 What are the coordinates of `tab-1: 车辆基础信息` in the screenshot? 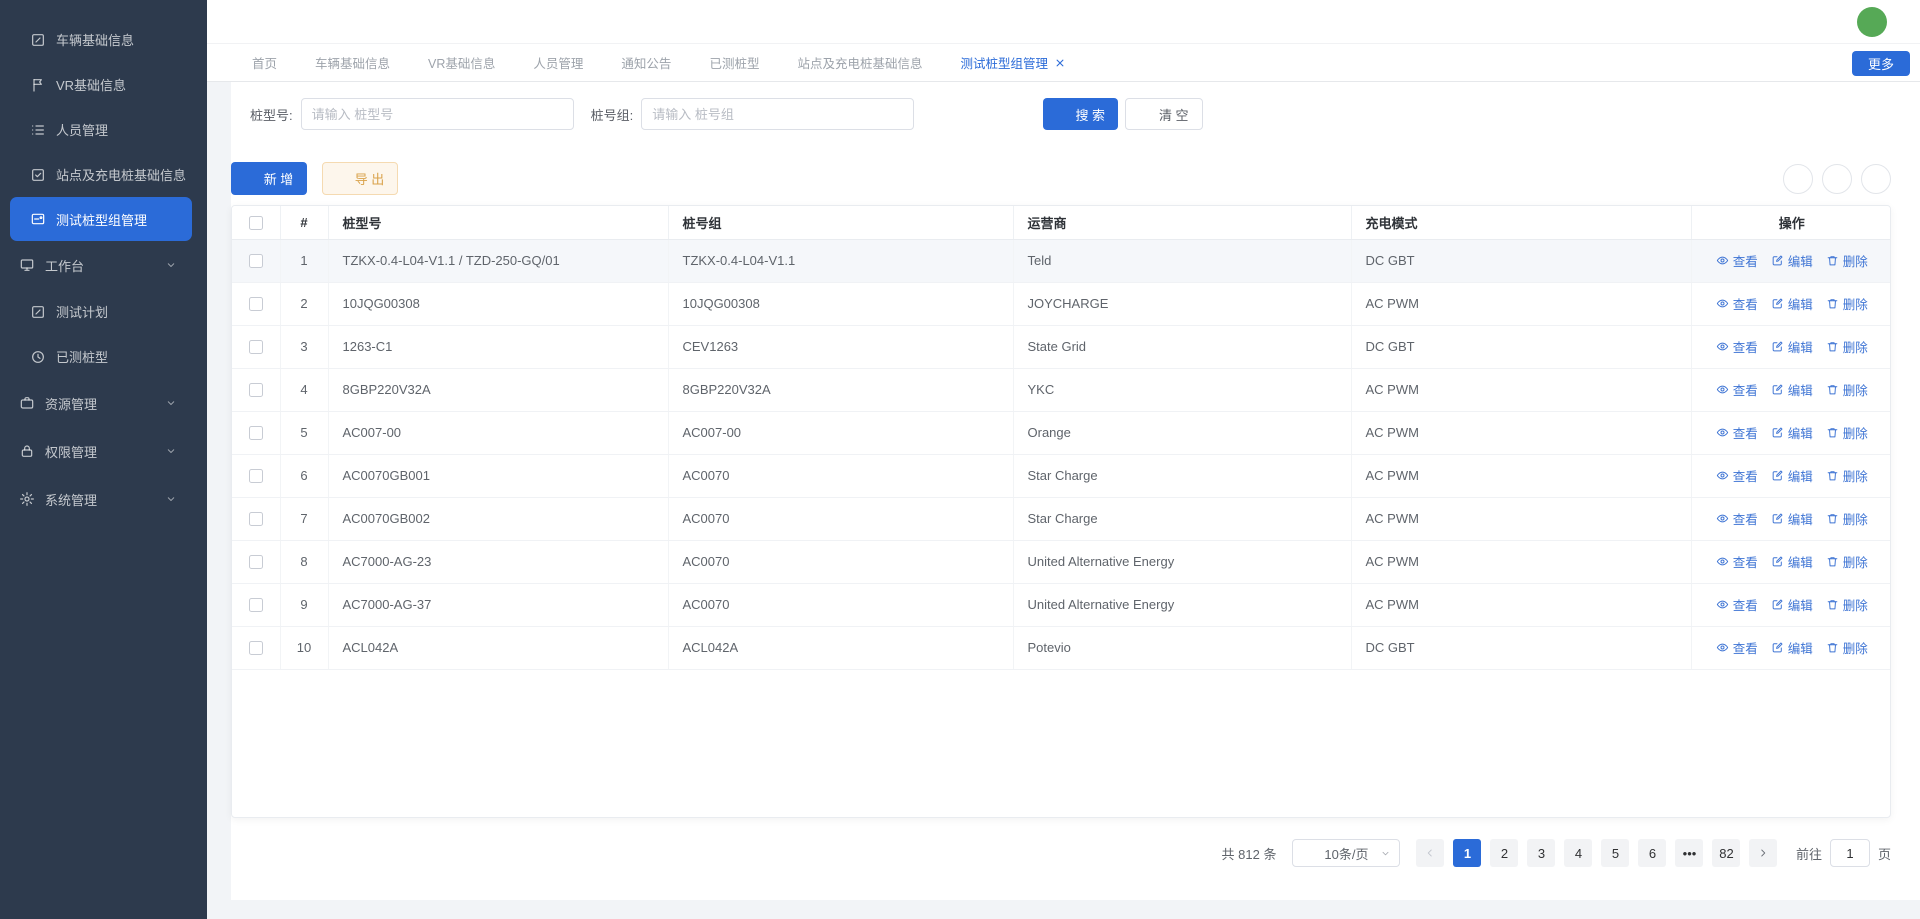 It's located at (352, 62).